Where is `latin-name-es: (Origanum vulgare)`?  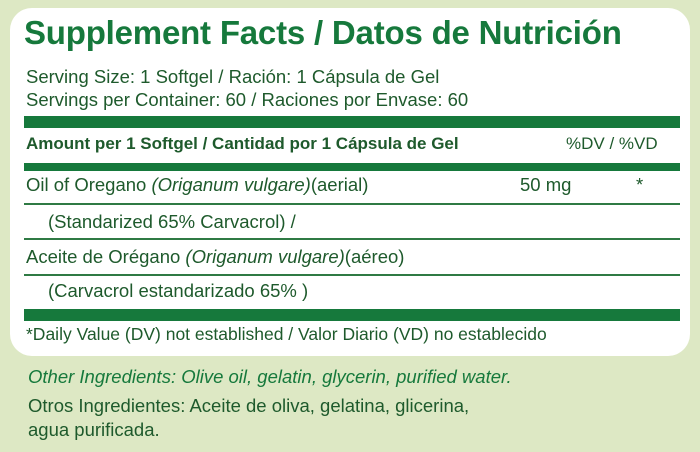 latin-name-es: (Origanum vulgare) is located at coordinates (265, 256).